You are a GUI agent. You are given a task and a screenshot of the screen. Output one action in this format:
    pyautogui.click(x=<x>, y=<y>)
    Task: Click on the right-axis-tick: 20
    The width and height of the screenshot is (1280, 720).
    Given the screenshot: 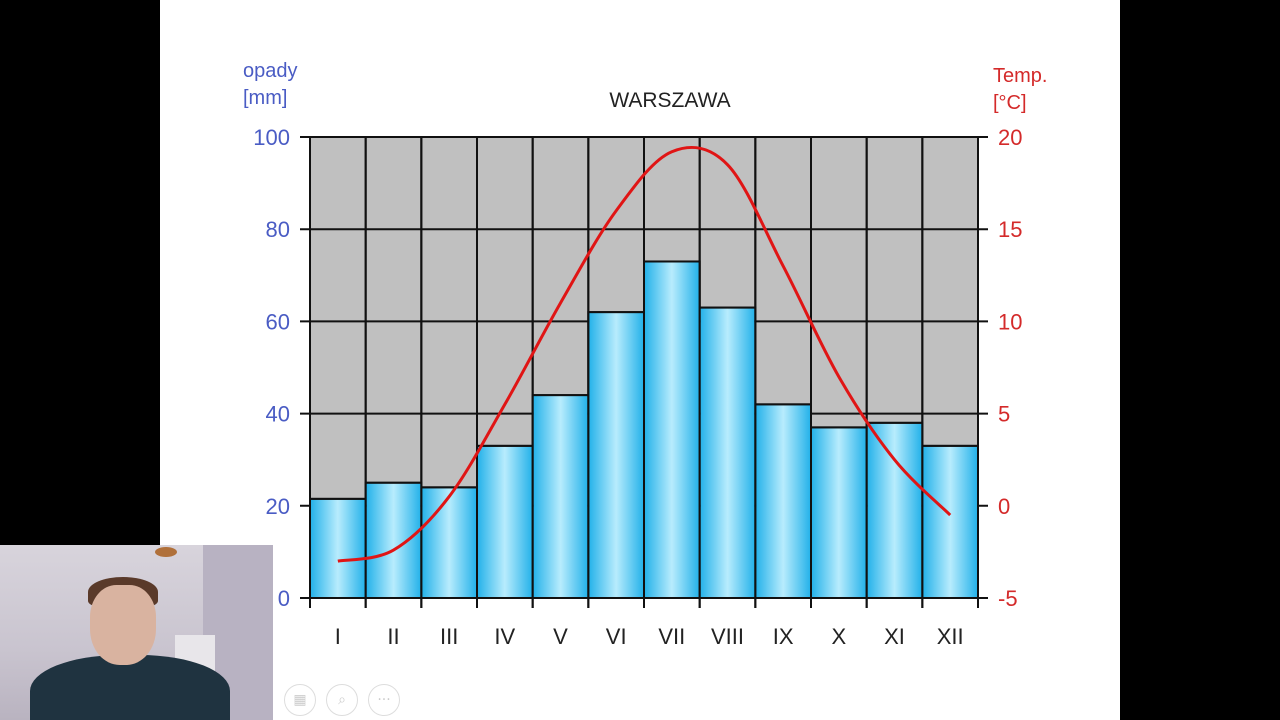 What is the action you would take?
    pyautogui.click(x=1010, y=137)
    